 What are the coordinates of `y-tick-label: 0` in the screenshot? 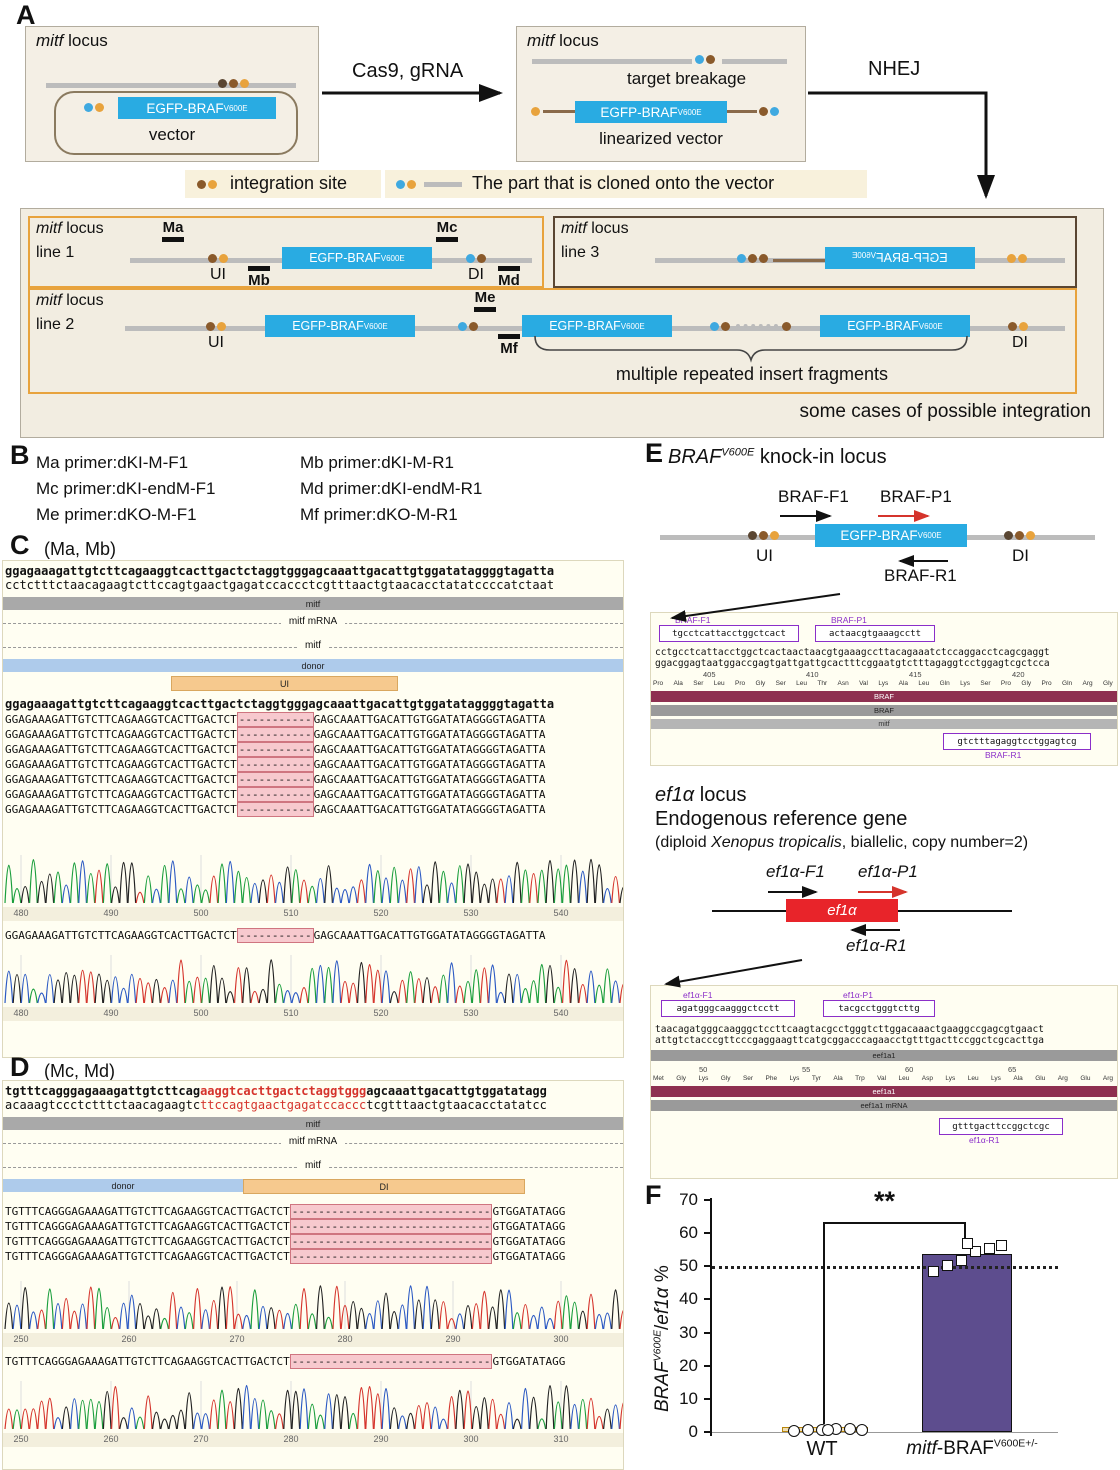 It's located at (693, 1431).